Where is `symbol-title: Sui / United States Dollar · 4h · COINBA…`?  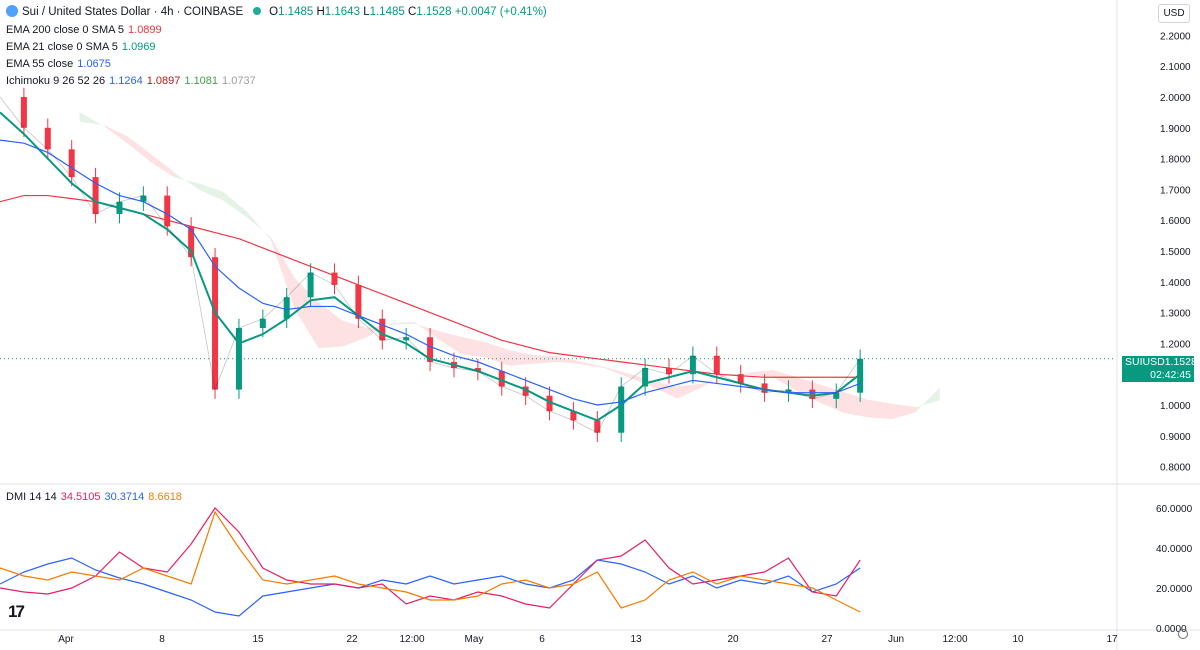 symbol-title: Sui / United States Dollar · 4h · COINBA… is located at coordinates (133, 12).